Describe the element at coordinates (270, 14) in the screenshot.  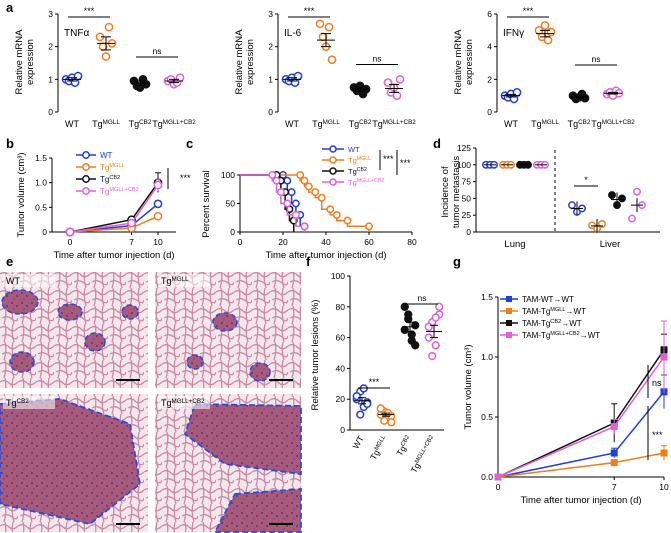
I see `panel-a2-y-tick-label: 3` at that location.